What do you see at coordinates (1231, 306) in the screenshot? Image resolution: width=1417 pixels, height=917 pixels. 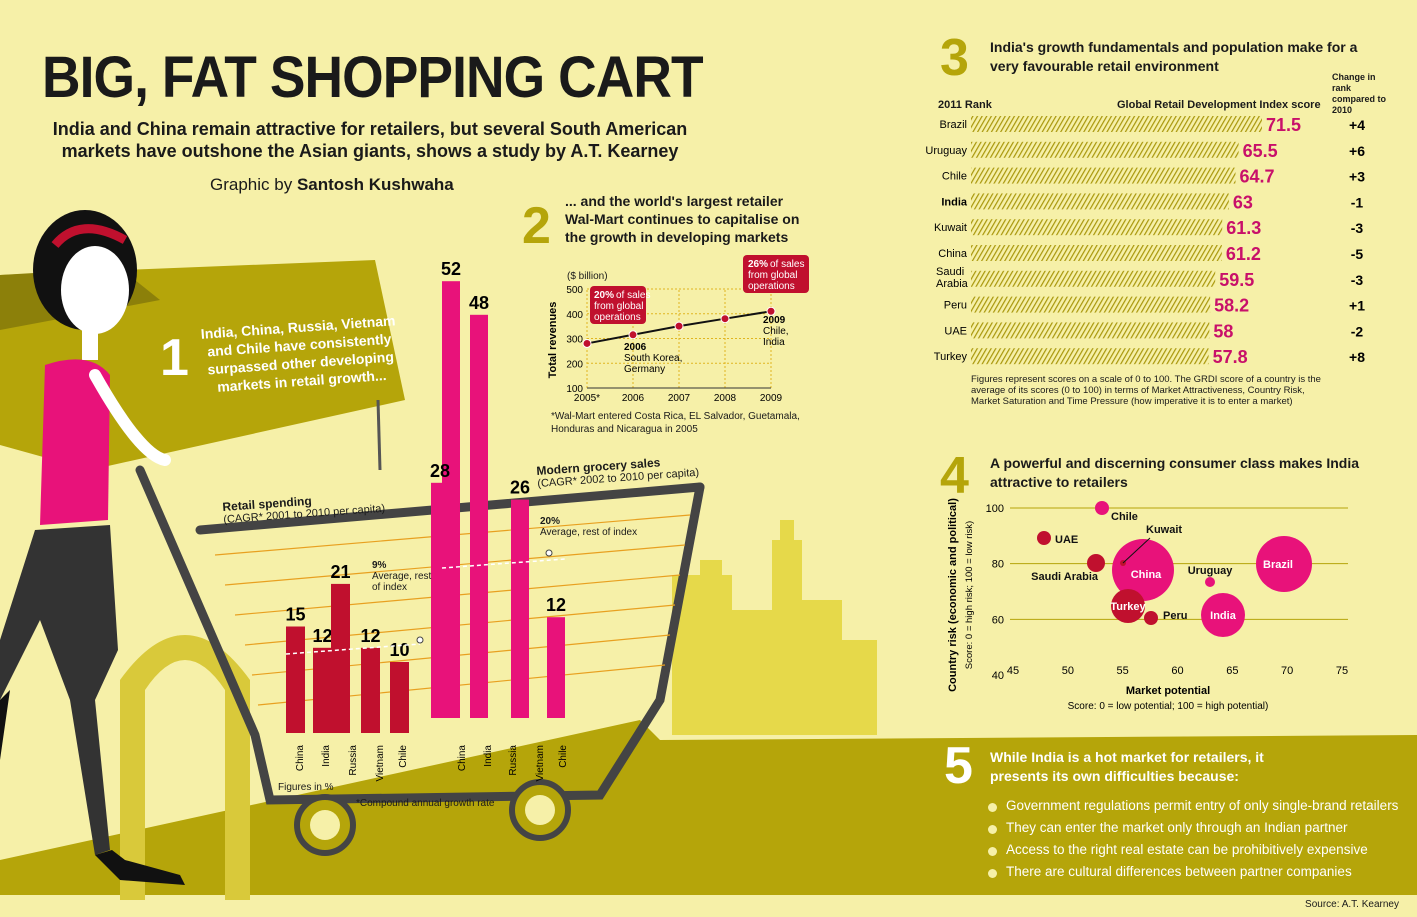 I see `grdi-value-label: 58.2` at bounding box center [1231, 306].